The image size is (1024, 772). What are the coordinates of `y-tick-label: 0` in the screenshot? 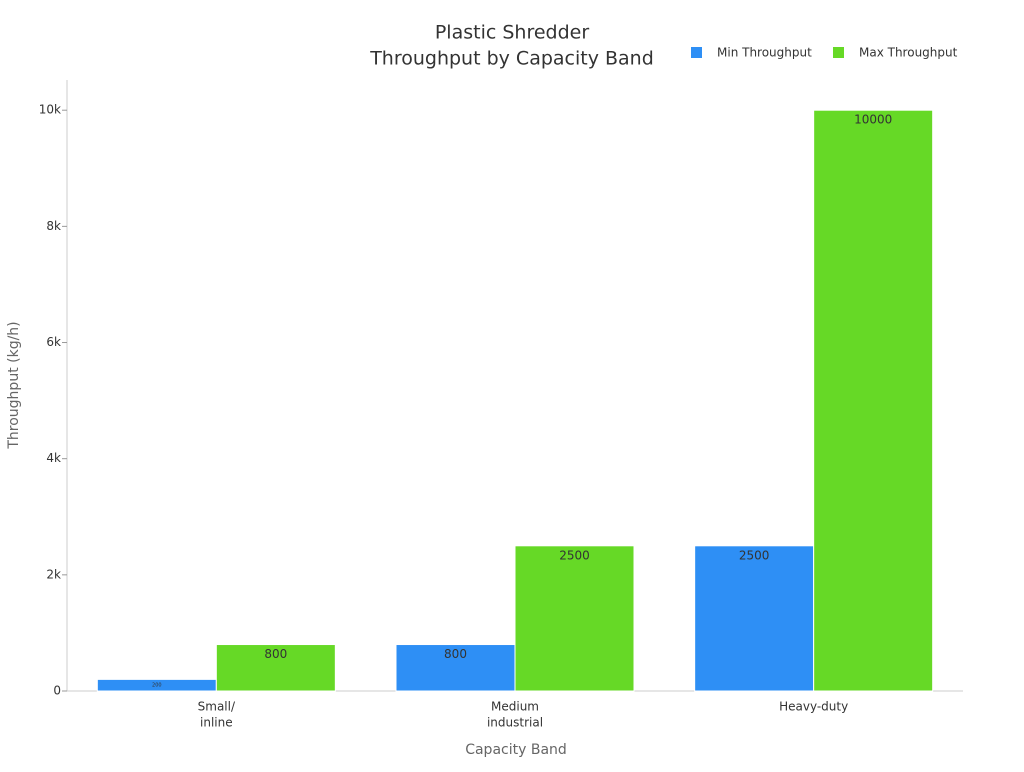 It's located at (57, 691).